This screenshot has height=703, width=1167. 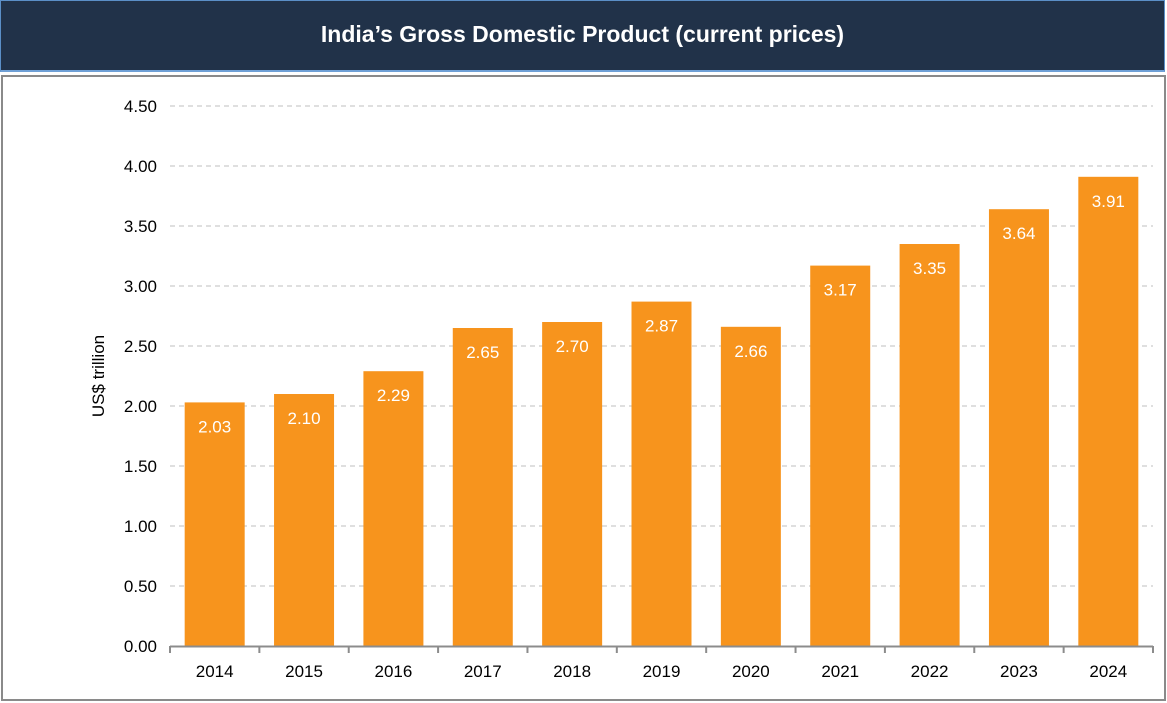 What do you see at coordinates (304, 520) in the screenshot?
I see `bar-2015` at bounding box center [304, 520].